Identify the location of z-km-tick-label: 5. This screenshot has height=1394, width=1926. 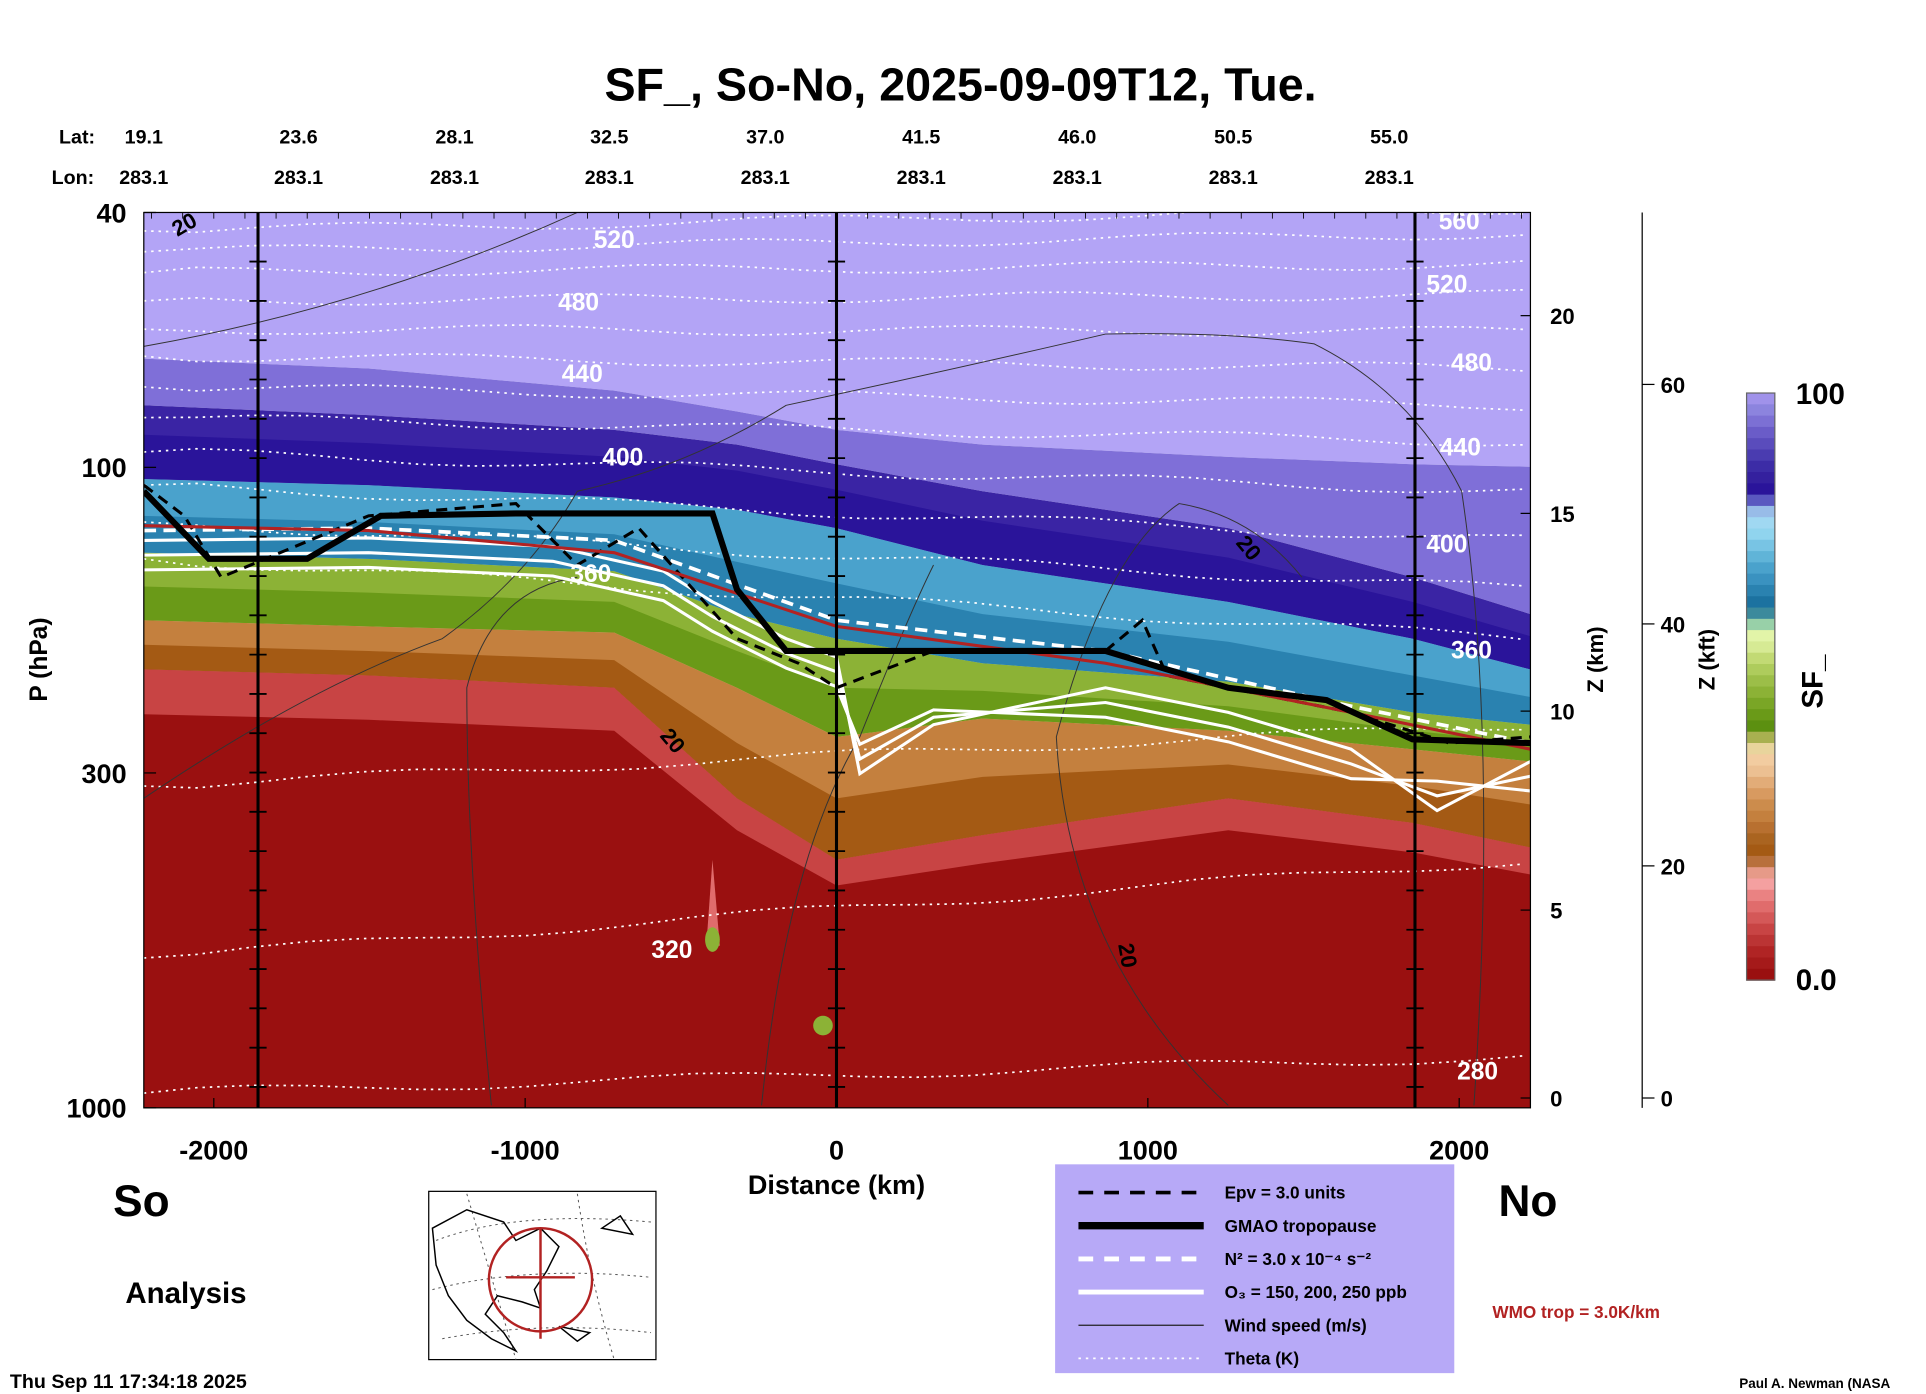
(1556, 911).